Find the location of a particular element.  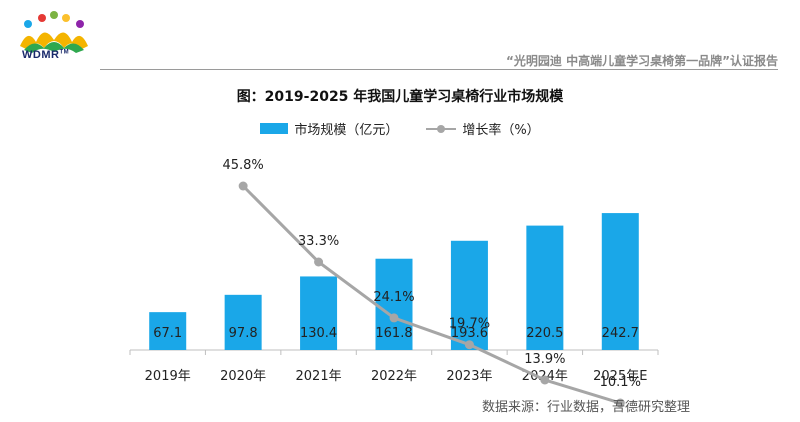

legend-line-label: 增长率（%） is located at coordinates (501, 130).